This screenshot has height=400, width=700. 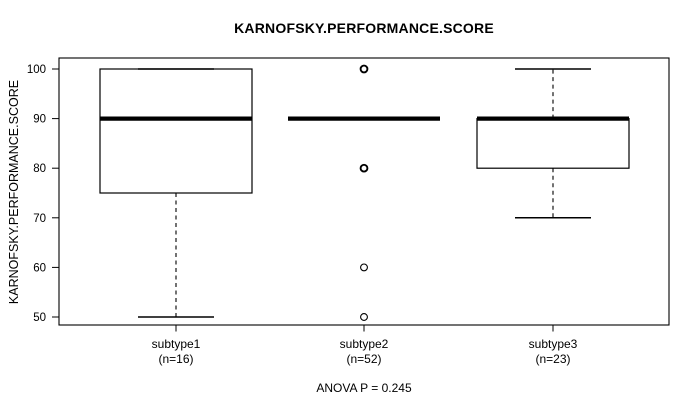 What do you see at coordinates (39, 268) in the screenshot?
I see `y-tick-label: 60` at bounding box center [39, 268].